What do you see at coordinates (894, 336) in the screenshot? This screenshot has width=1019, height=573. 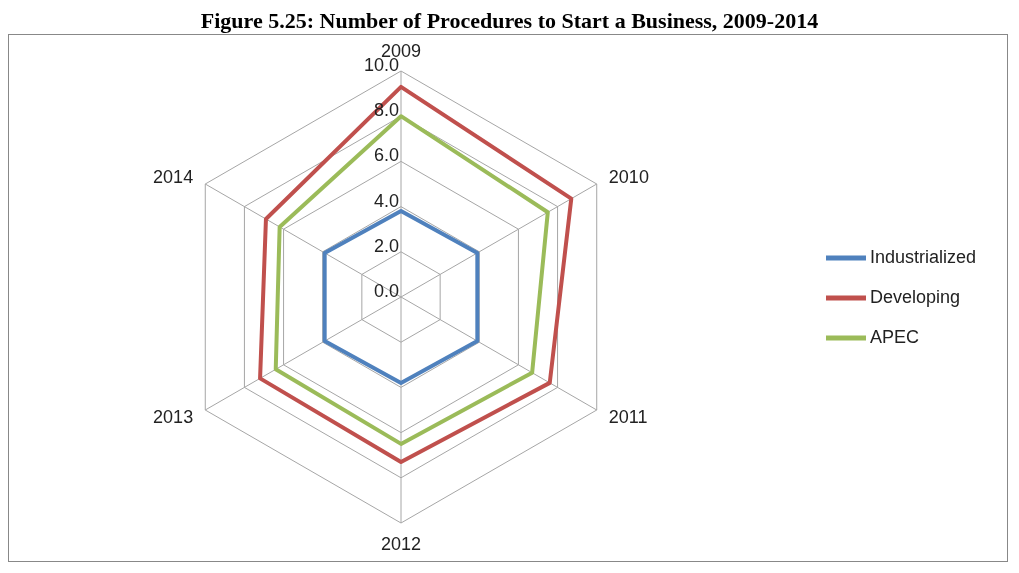 I see `legend-label: APEC` at bounding box center [894, 336].